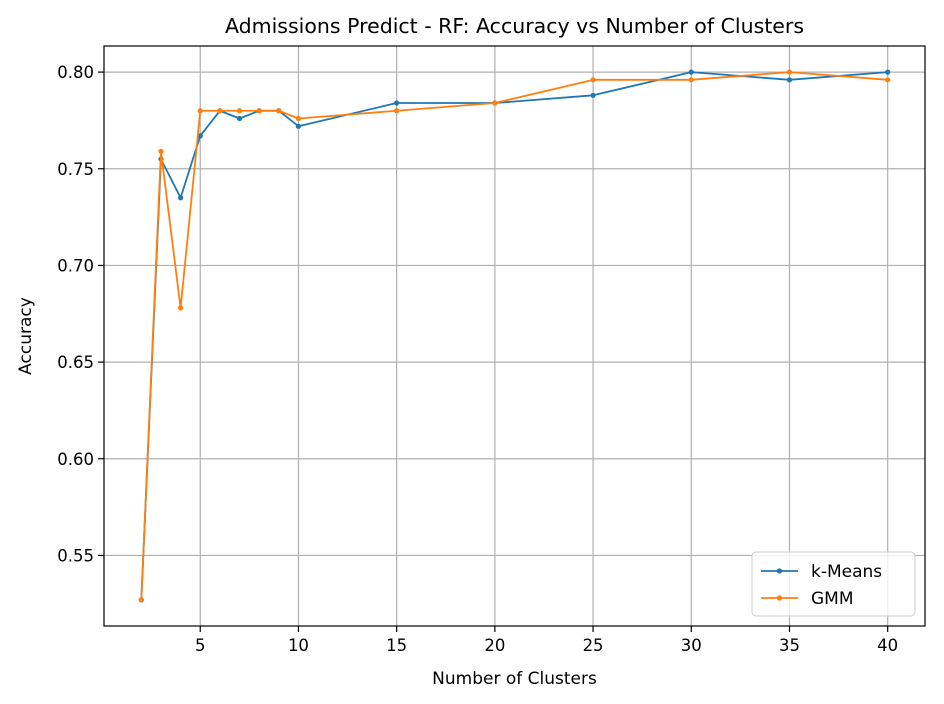  Describe the element at coordinates (200, 645) in the screenshot. I see `x-tick-label: 5` at that location.